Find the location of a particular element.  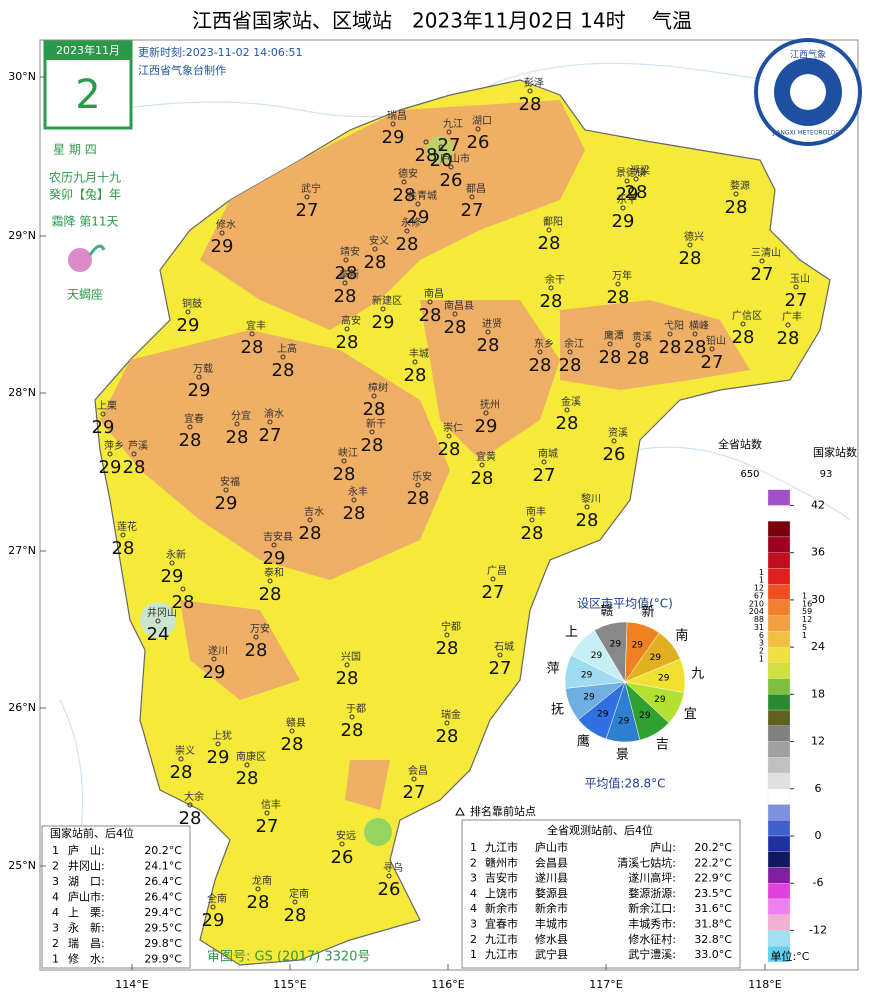

zodiac: 天蝎座 is located at coordinates (85, 294).